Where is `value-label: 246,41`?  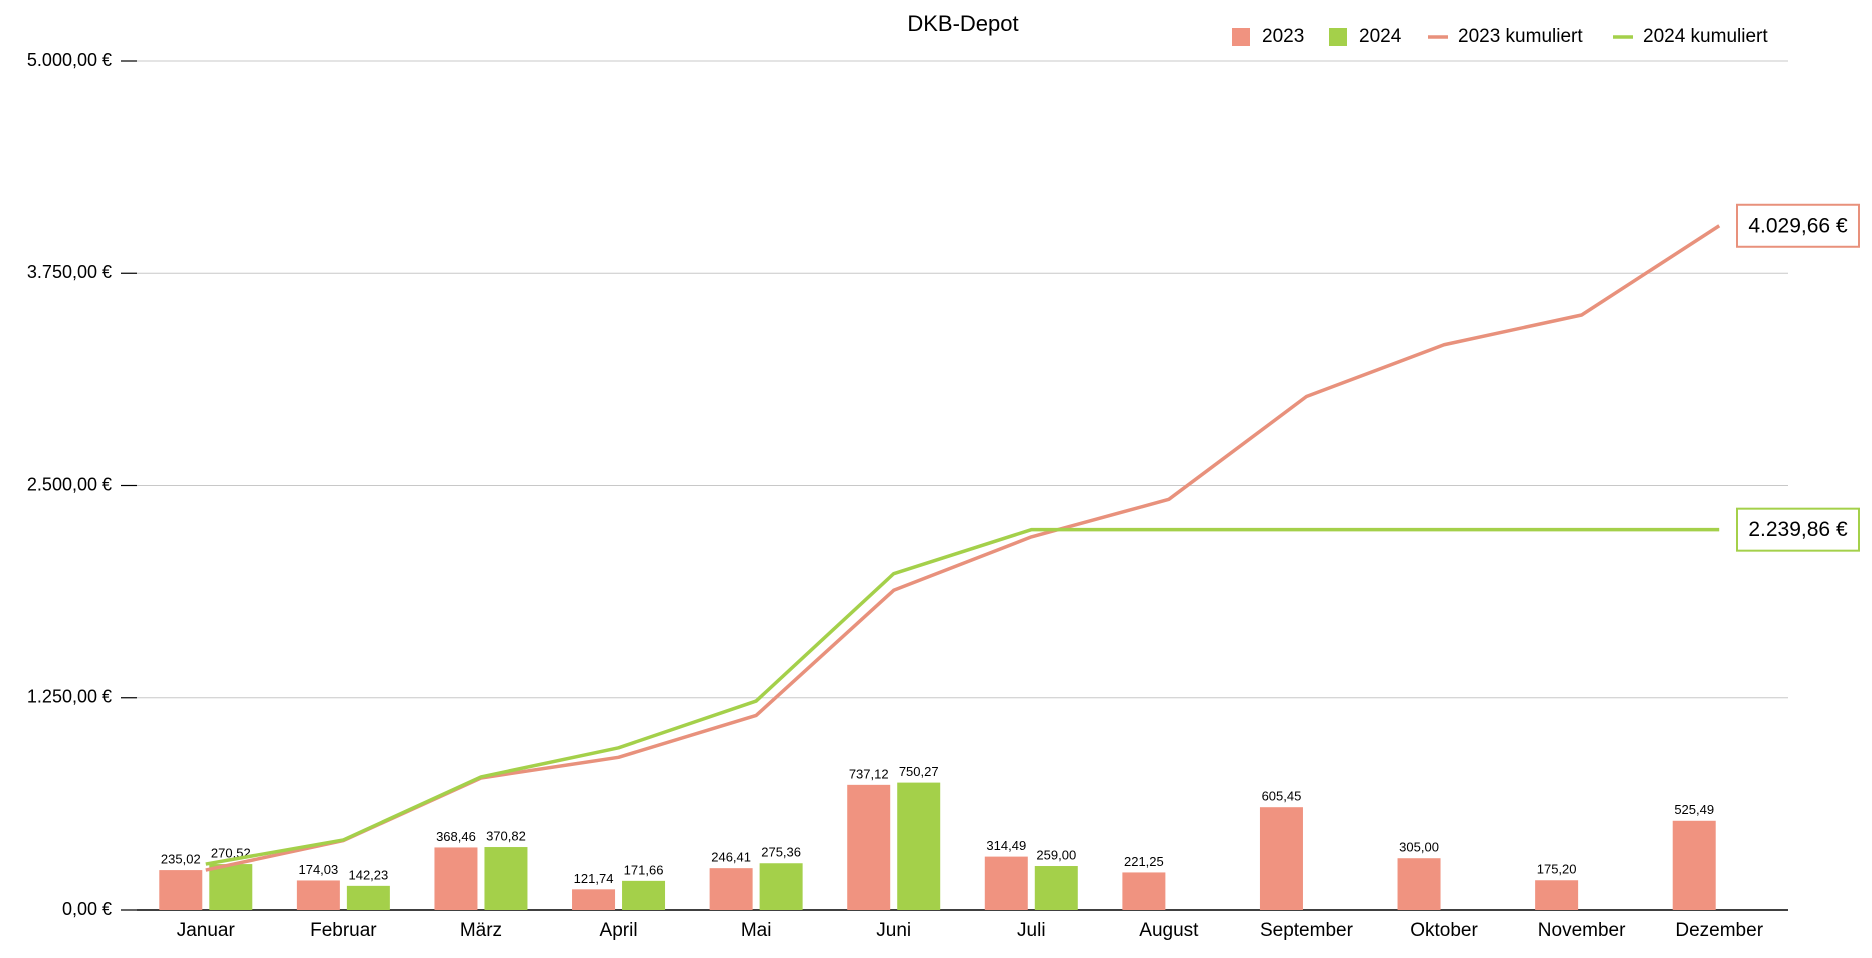 value-label: 246,41 is located at coordinates (731, 857).